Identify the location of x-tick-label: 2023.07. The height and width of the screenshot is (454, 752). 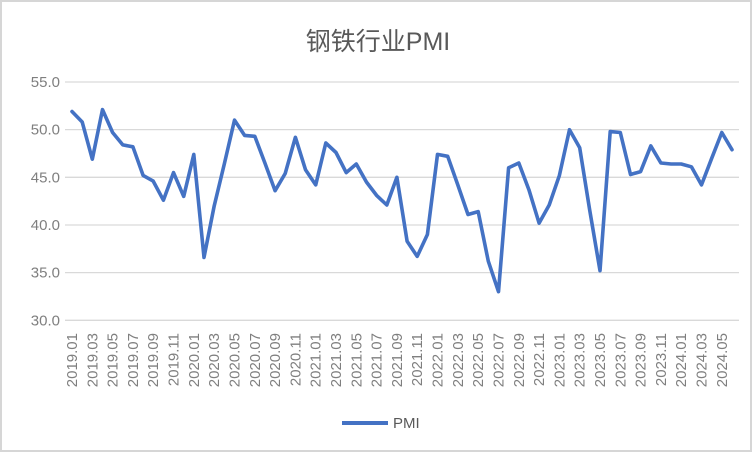
(620, 360).